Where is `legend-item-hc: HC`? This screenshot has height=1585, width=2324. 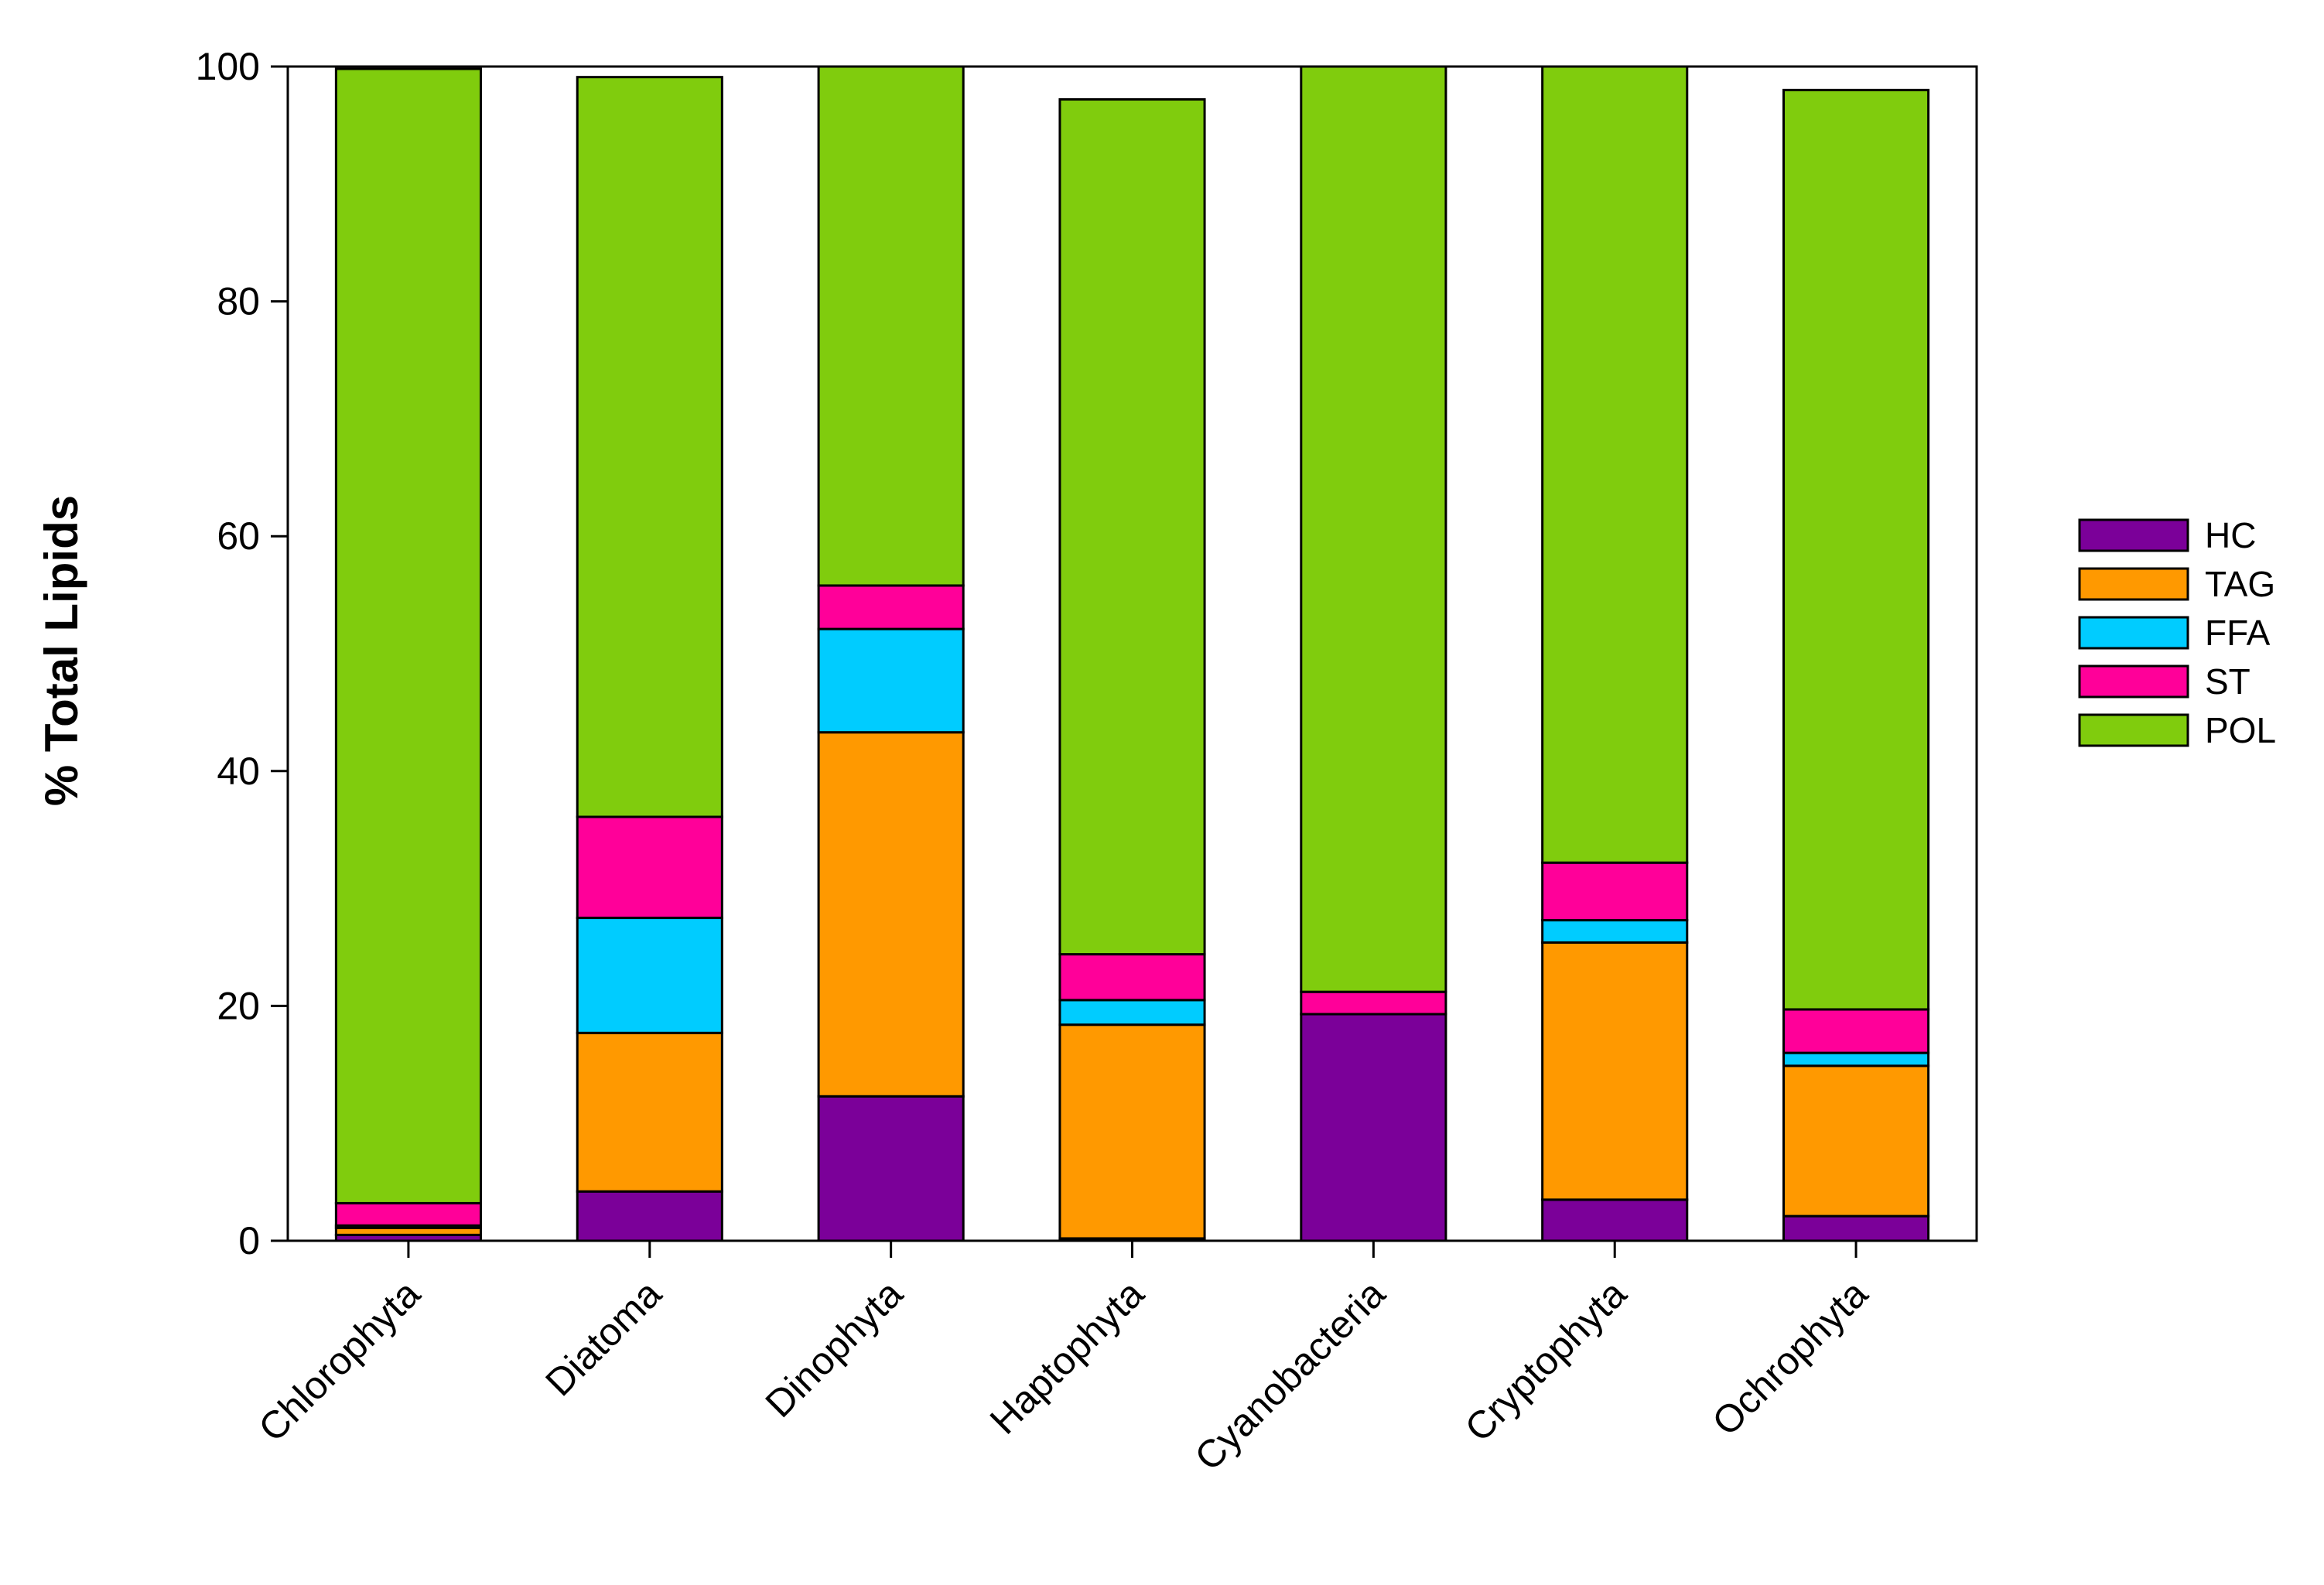 legend-item-hc: HC is located at coordinates (2167, 535).